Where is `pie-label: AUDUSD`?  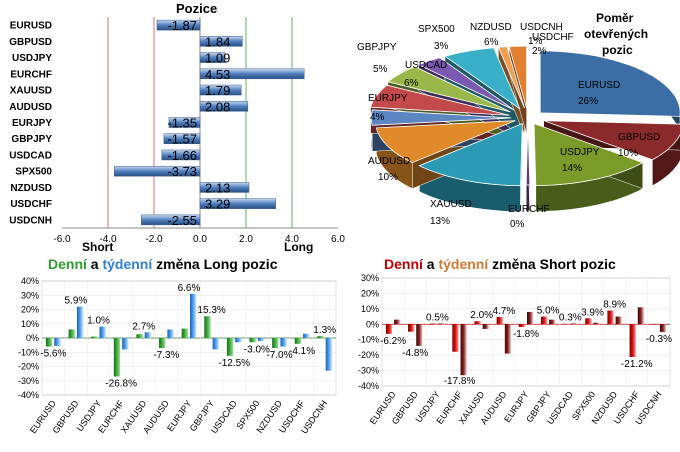 pie-label: AUDUSD is located at coordinates (389, 161).